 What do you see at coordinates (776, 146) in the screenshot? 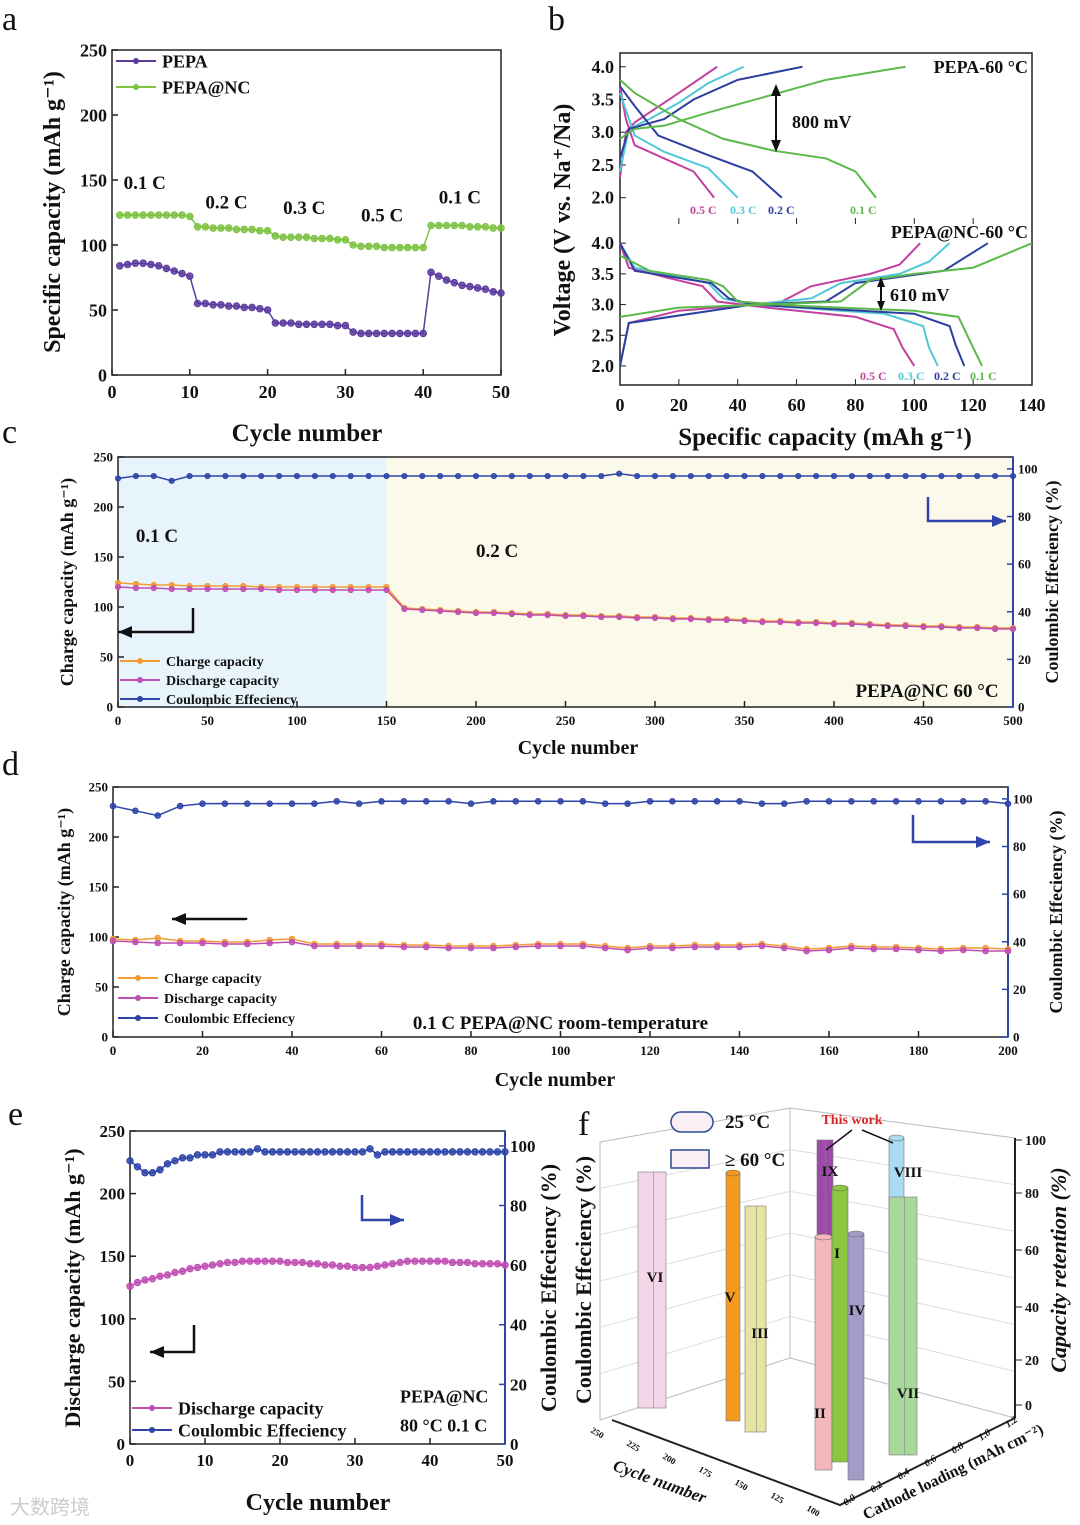
I see `gap-arrow-head` at bounding box center [776, 146].